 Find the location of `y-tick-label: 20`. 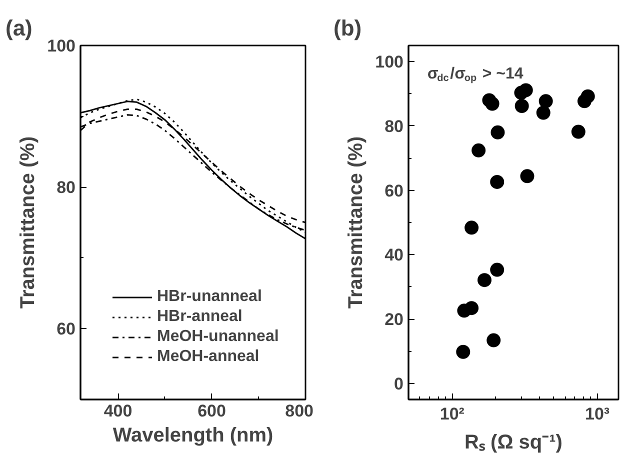

y-tick-label: 20 is located at coordinates (394, 320).